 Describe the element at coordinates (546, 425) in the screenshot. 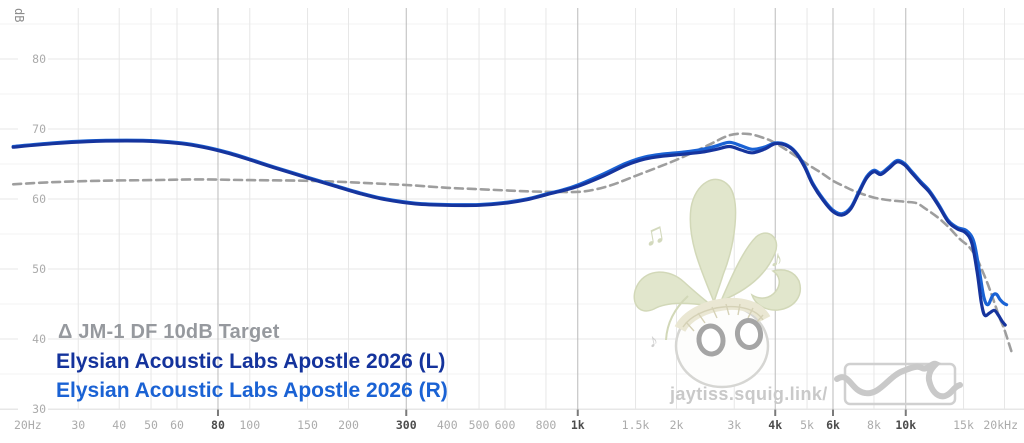

I see `svg-text: 800` at that location.